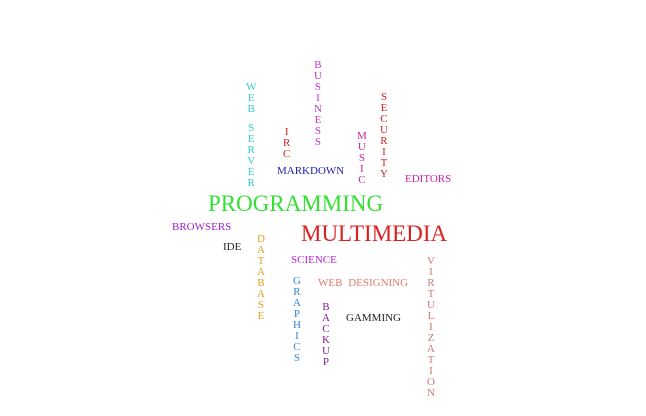 The image size is (646, 416). I want to click on word-gamming: GAMMING, so click(373, 318).